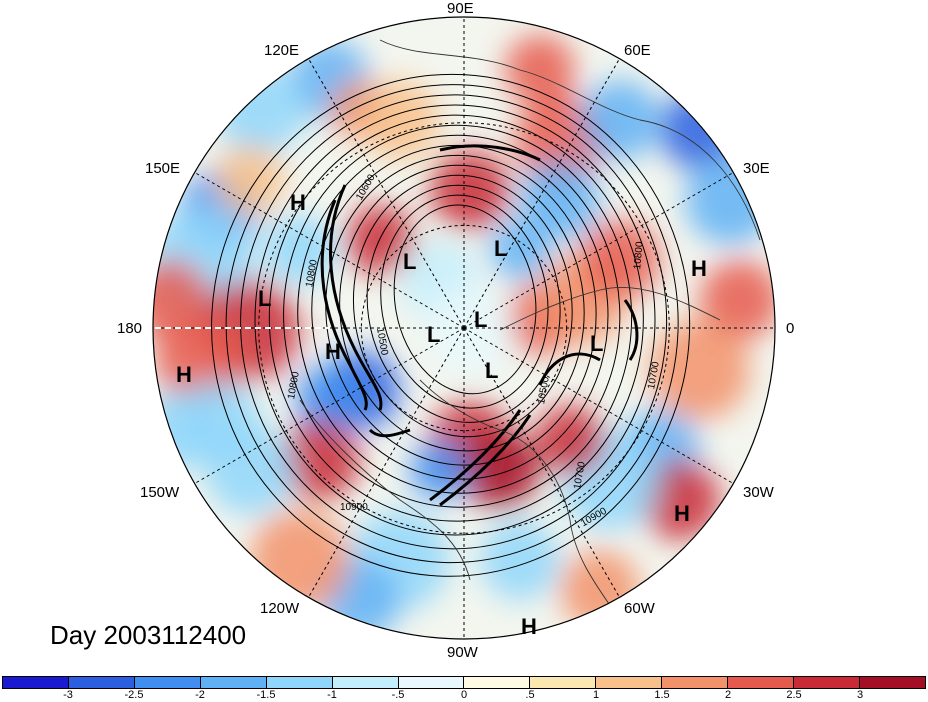 This screenshot has height=702, width=928. What do you see at coordinates (596, 695) in the screenshot?
I see `colorbar-tick-label: 1` at bounding box center [596, 695].